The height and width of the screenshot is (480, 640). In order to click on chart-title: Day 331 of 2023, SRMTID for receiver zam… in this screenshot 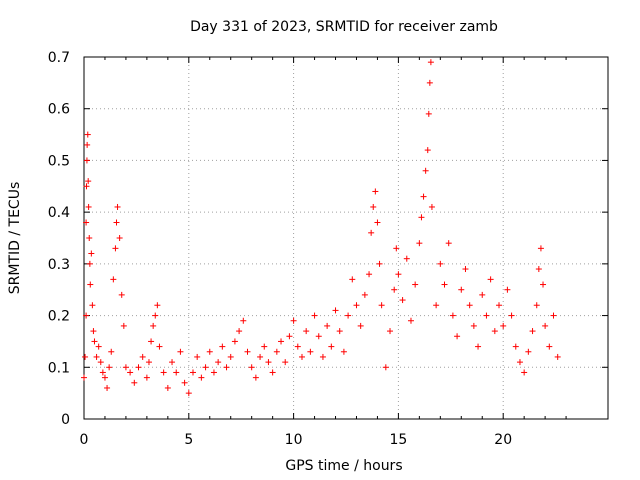, I will do `click(344, 27)`.